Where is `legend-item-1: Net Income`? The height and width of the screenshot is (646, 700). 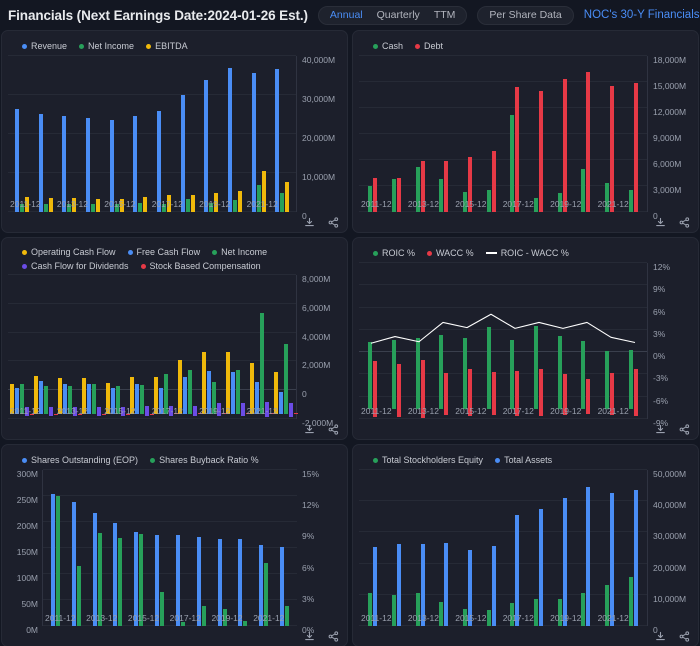 legend-item-1: Net Income is located at coordinates (106, 46).